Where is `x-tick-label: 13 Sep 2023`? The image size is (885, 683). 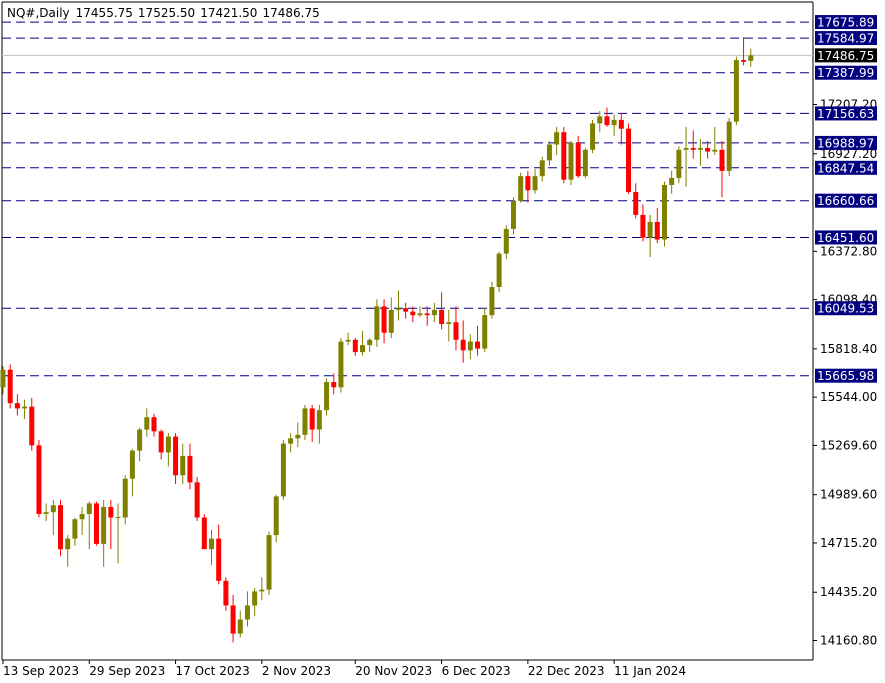 x-tick-label: 13 Sep 2023 is located at coordinates (41, 671).